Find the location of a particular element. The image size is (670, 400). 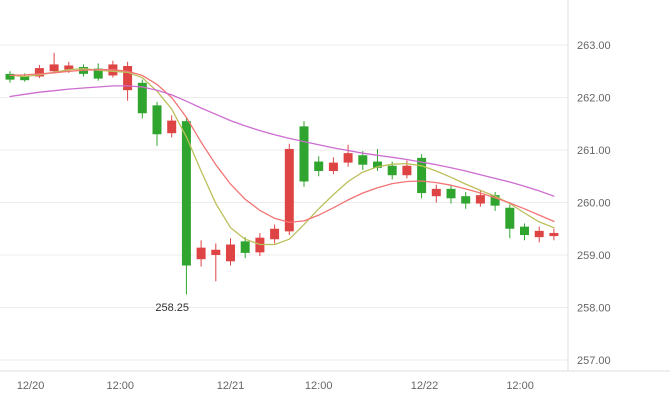

y-axis-tick-label: 258.00 is located at coordinates (594, 309).